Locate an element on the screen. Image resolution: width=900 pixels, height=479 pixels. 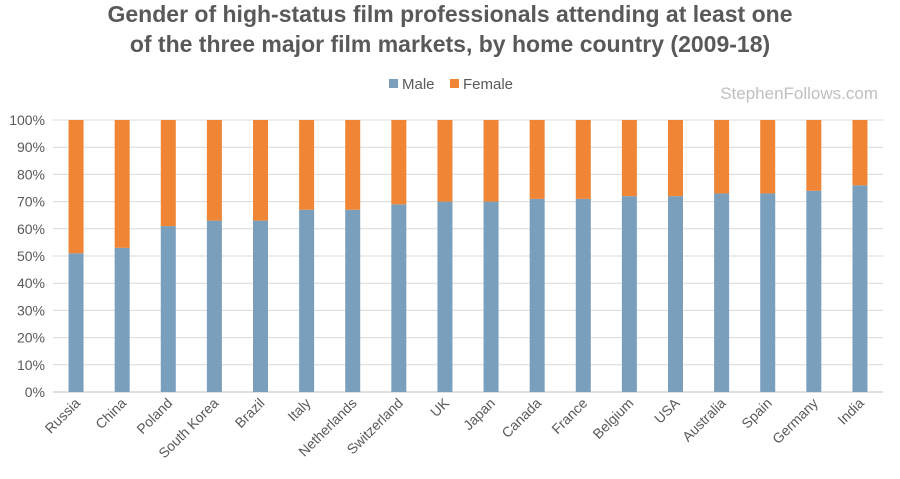
y-tick-label: 70% is located at coordinates (31, 202).